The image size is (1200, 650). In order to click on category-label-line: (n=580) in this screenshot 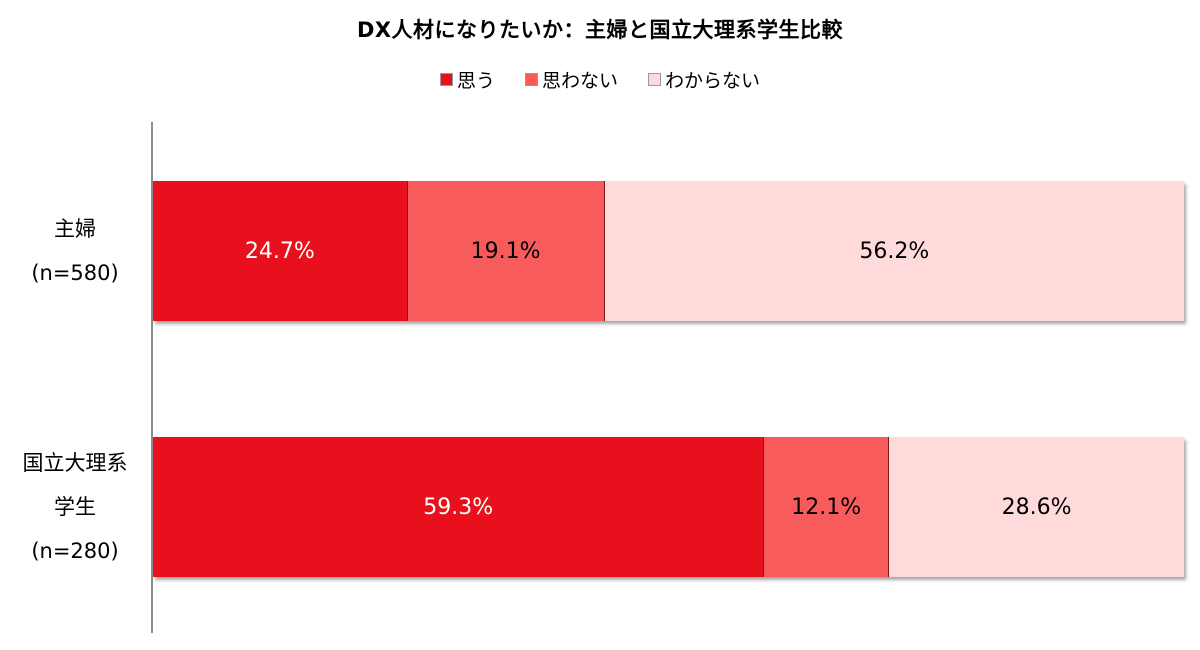, I will do `click(75, 273)`.